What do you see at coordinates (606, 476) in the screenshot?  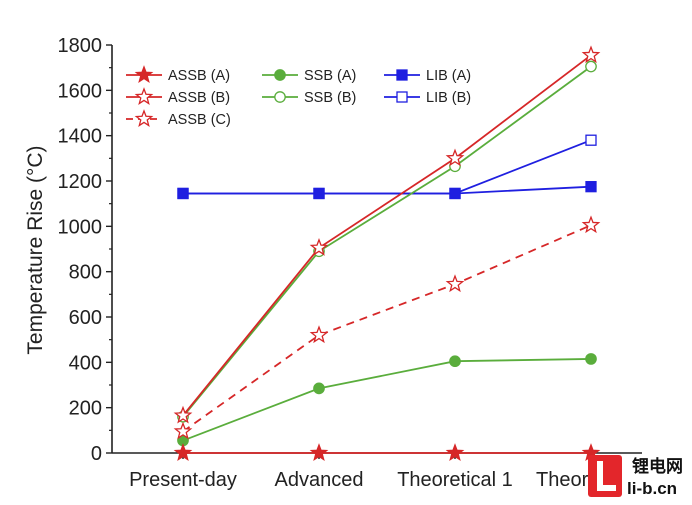 I see `watermark-logo-glyph` at bounding box center [606, 476].